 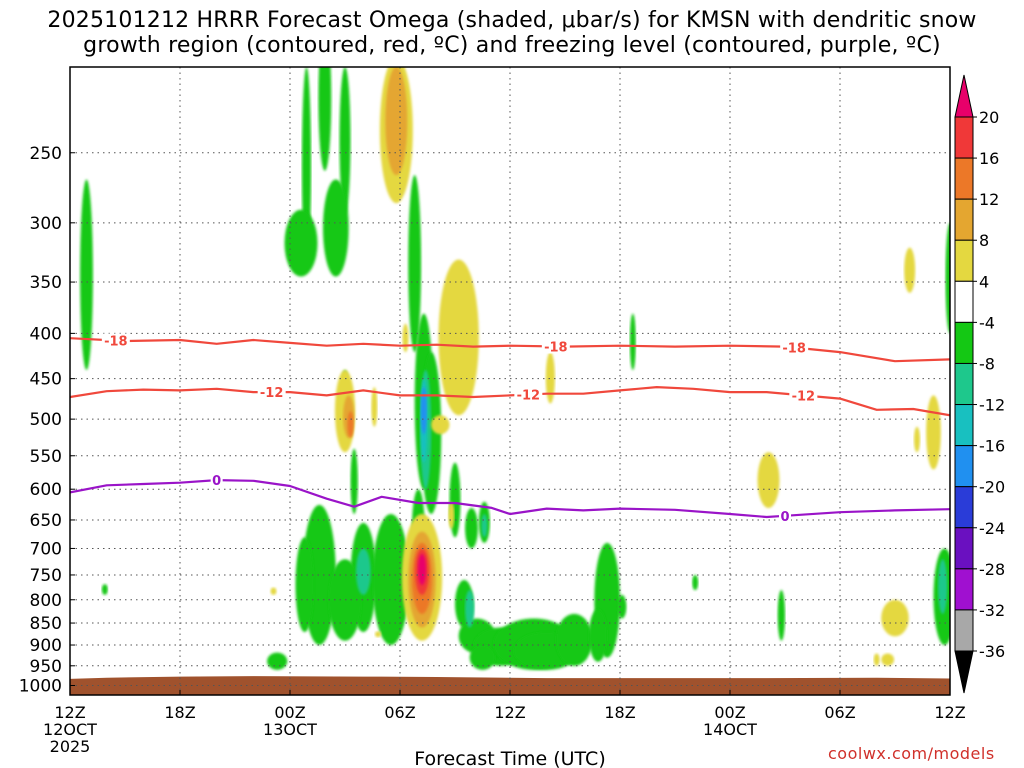 I want to click on colorbar-label: -32, so click(x=992, y=610).